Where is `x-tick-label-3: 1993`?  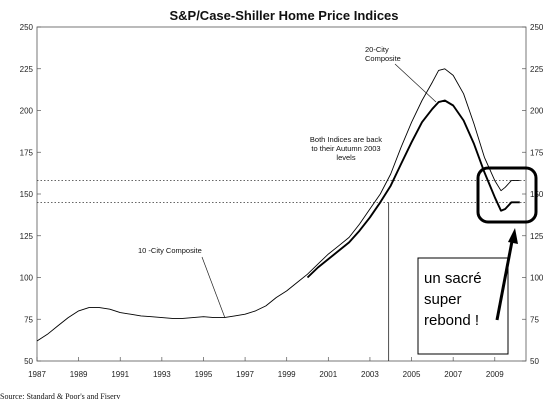
x-tick-label-3: 1993 is located at coordinates (162, 374).